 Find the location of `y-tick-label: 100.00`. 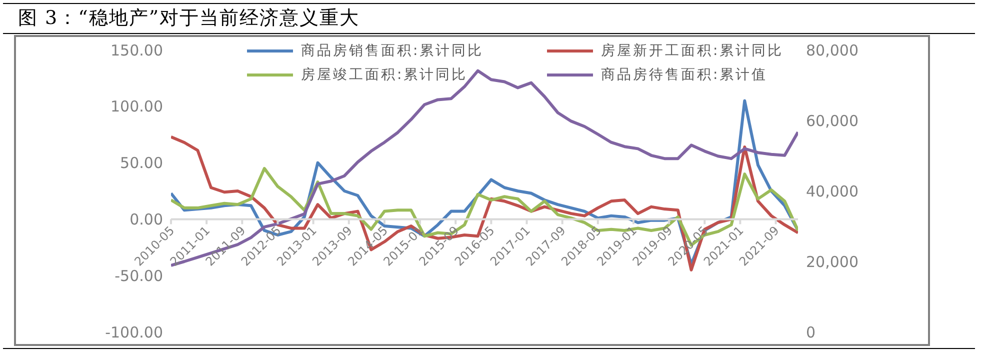

y-tick-label: 100.00 is located at coordinates (136, 107).